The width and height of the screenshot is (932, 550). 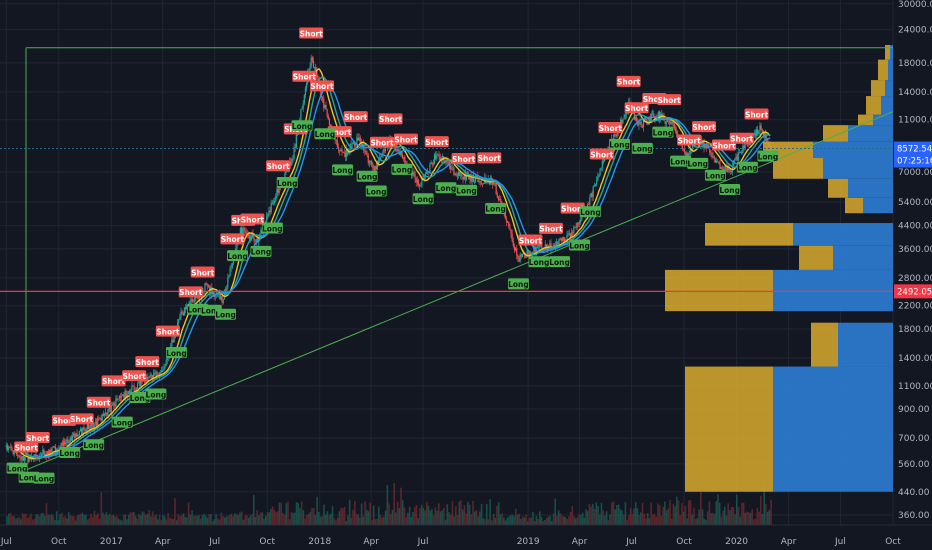 I want to click on profile-up-bar, so click(x=883, y=120).